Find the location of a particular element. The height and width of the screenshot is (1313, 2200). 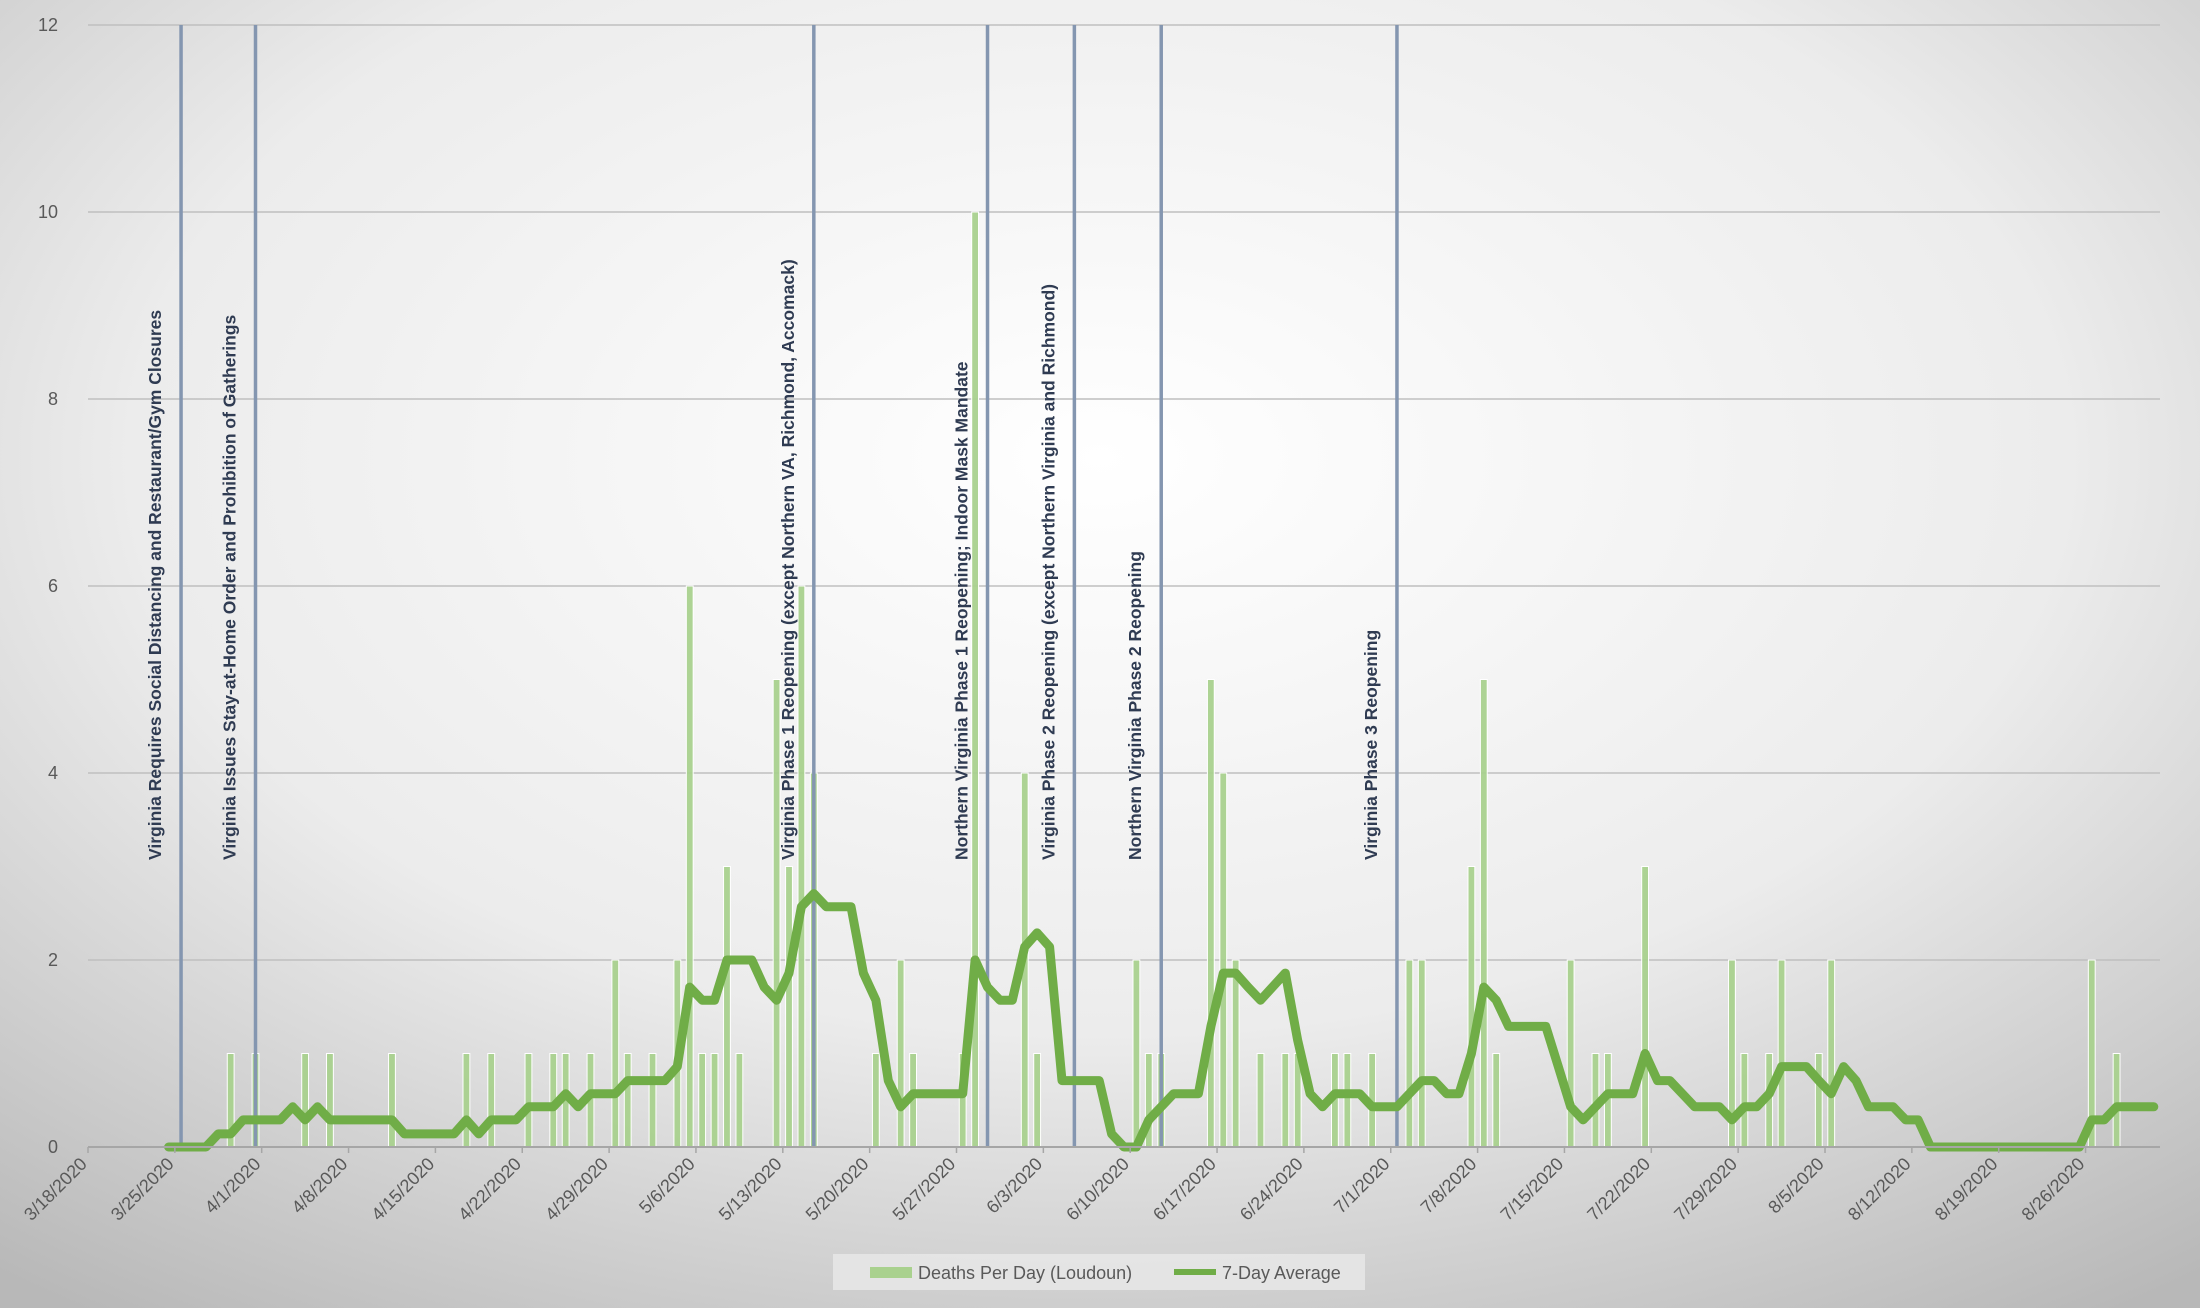

event-label: Northern Virginia Phase 2 Reopening is located at coordinates (1135, 705).